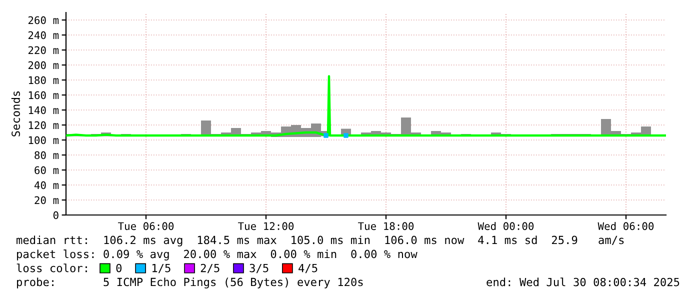 The image size is (697, 297). What do you see at coordinates (43, 110) in the screenshot?
I see `y-tick-label: 140 m` at bounding box center [43, 110].